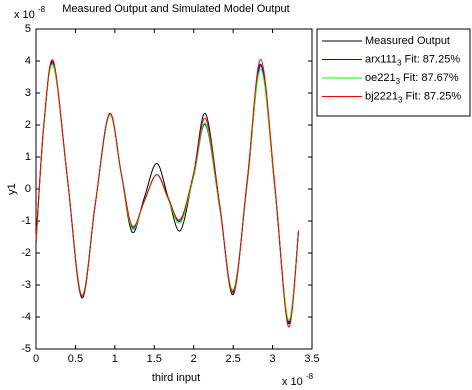 The width and height of the screenshot is (472, 390). Describe the element at coordinates (273, 359) in the screenshot. I see `x-tick-label: 3` at that location.